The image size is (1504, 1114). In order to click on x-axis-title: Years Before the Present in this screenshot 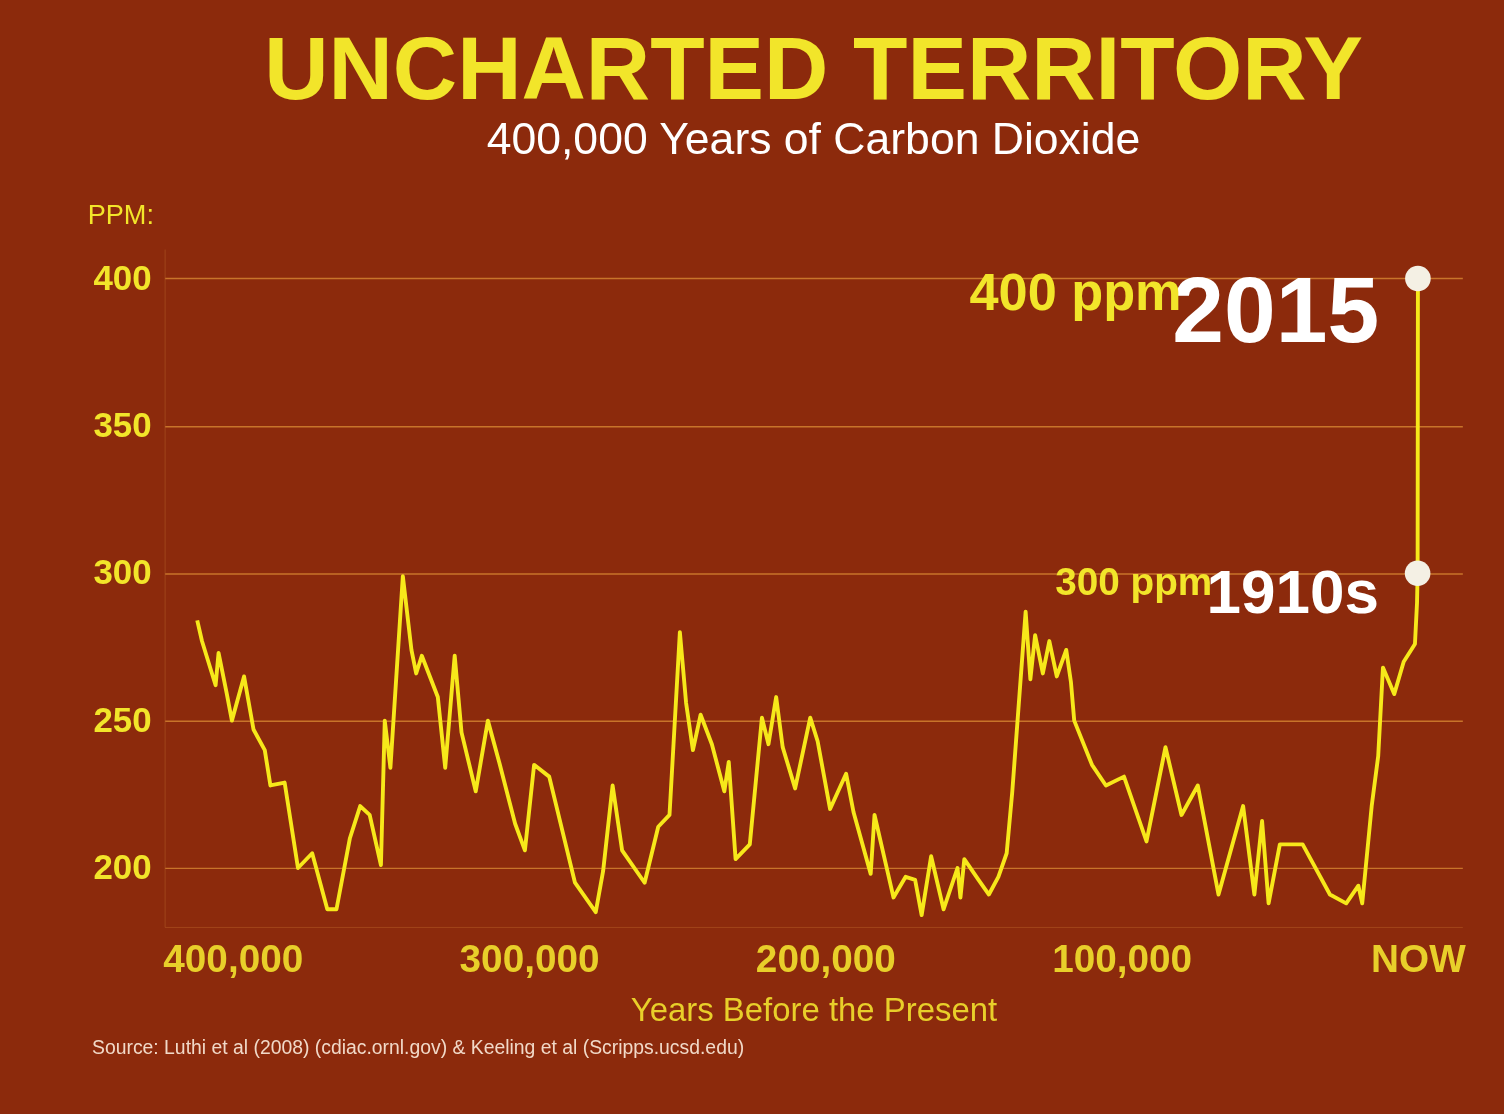, I will do `click(814, 1010)`.